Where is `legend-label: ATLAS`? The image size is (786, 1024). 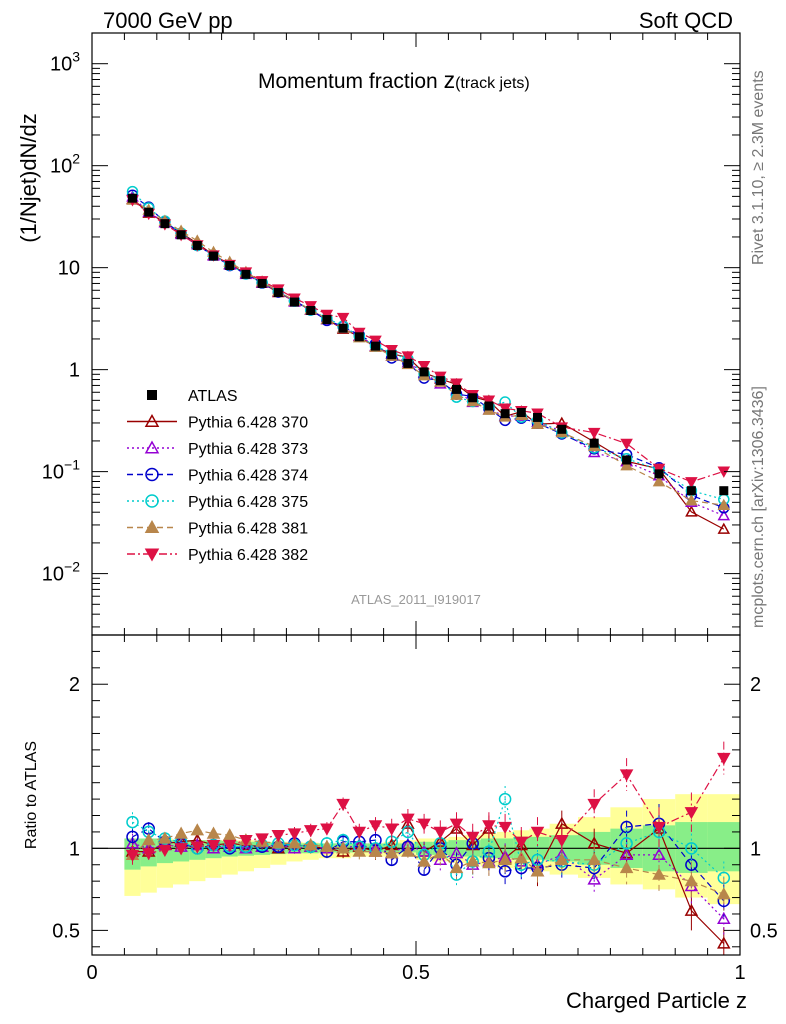
legend-label: ATLAS is located at coordinates (213, 396).